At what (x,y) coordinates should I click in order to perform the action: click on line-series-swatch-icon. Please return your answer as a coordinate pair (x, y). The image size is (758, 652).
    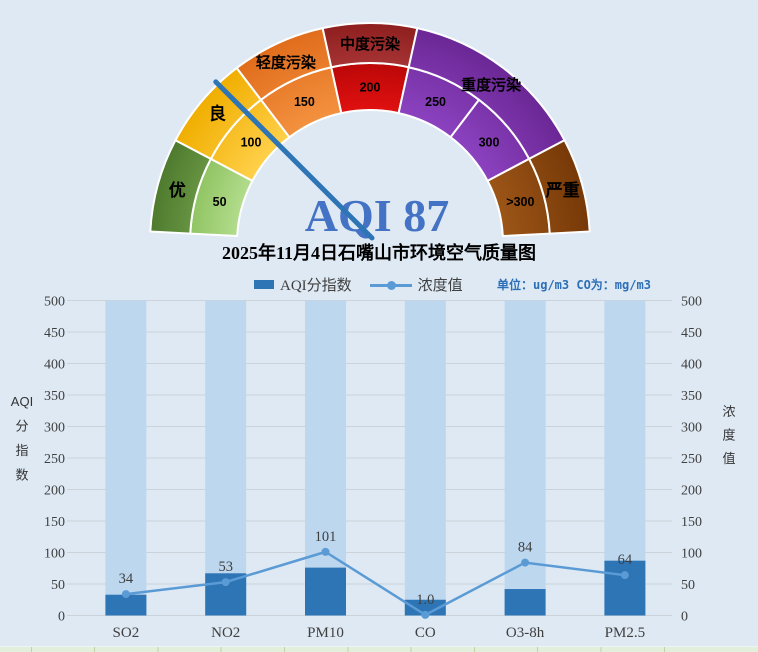
    Looking at the image, I should click on (390, 285).